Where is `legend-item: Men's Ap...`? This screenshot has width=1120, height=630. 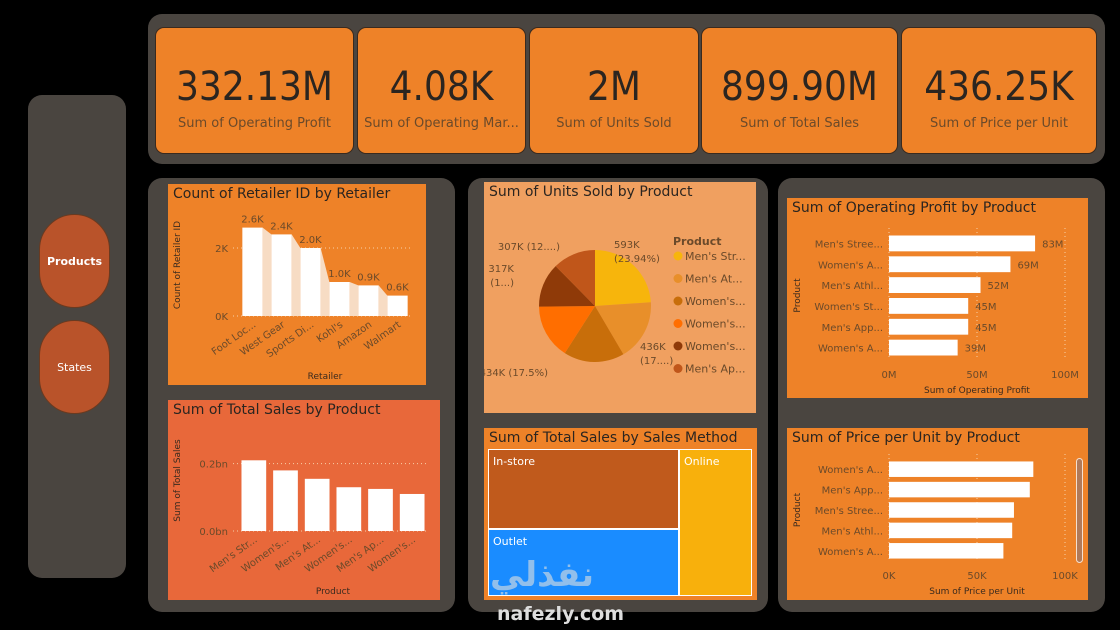 legend-item: Men's Ap... is located at coordinates (715, 369).